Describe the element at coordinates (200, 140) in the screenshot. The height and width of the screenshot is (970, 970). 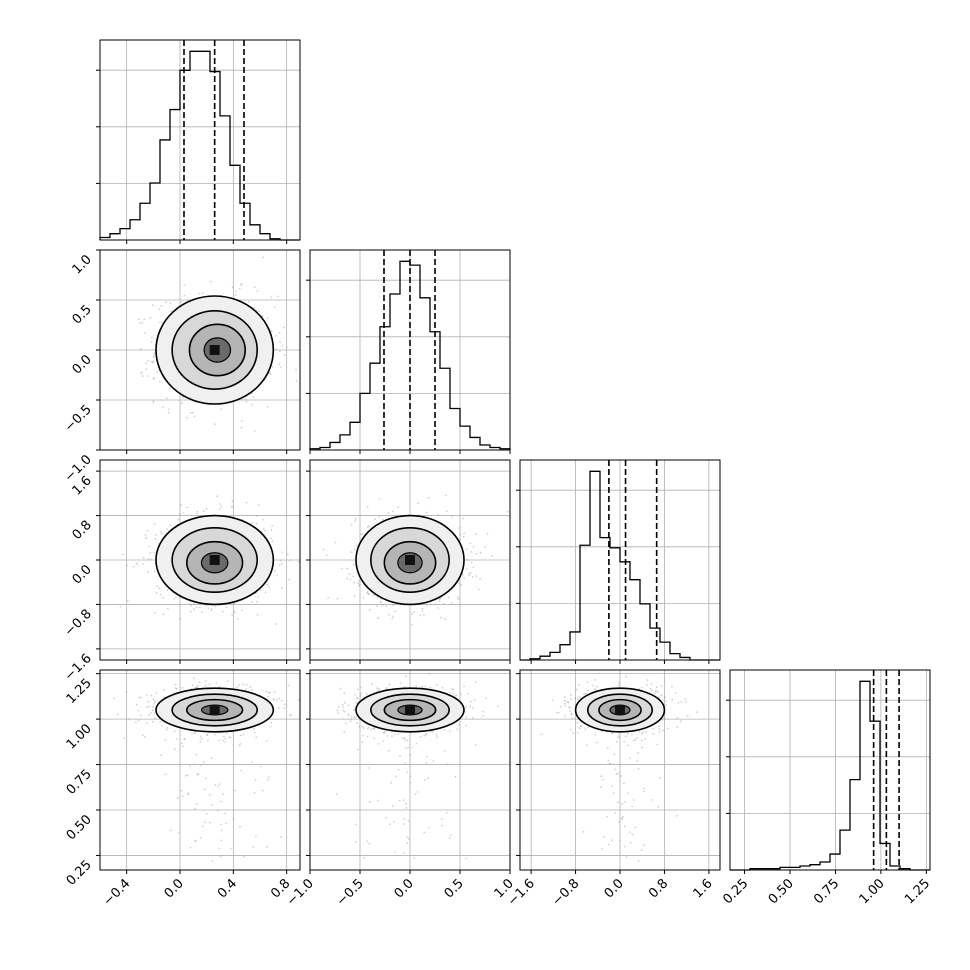
I see `axes-frame` at that location.